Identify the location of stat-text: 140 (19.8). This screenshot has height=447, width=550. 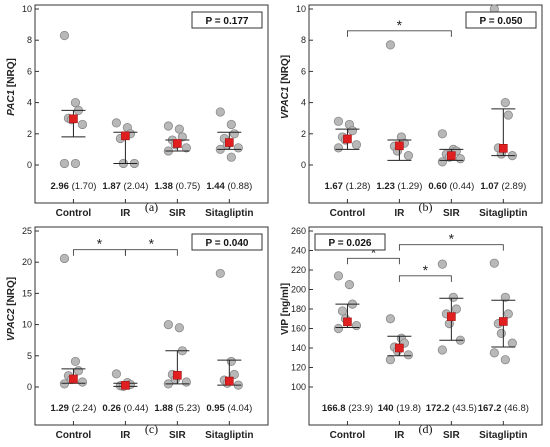
(399, 408).